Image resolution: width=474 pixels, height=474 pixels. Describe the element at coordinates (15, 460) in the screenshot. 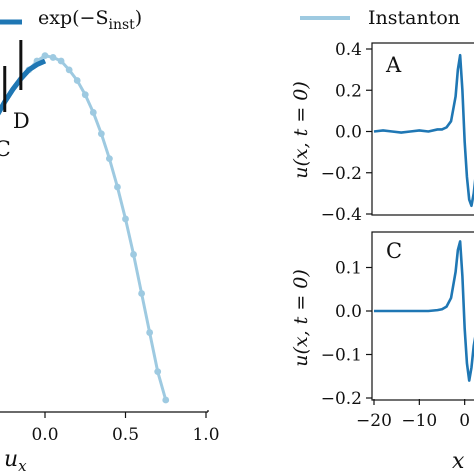

I see `left-x-label: ux` at that location.